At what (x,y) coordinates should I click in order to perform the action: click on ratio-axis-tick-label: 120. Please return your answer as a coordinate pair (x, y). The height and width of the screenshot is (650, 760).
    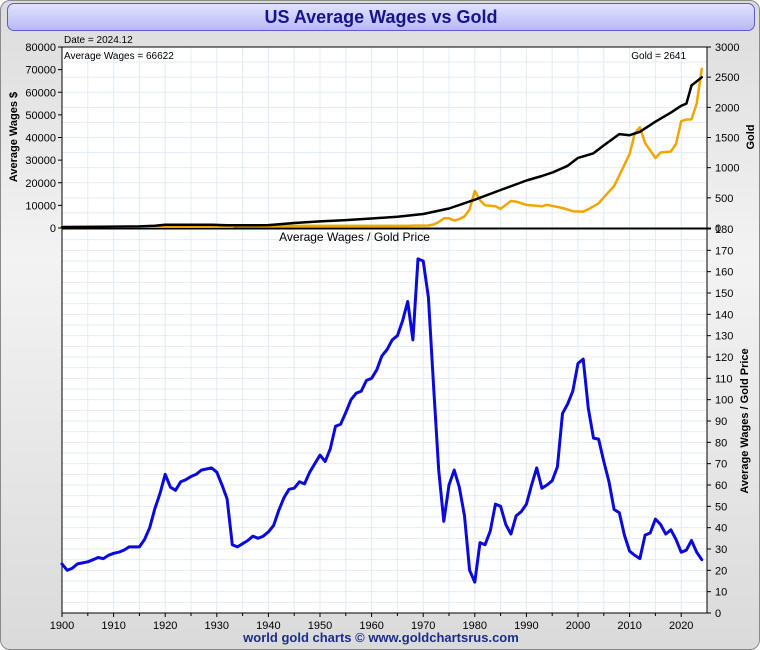
    Looking at the image, I should click on (724, 358).